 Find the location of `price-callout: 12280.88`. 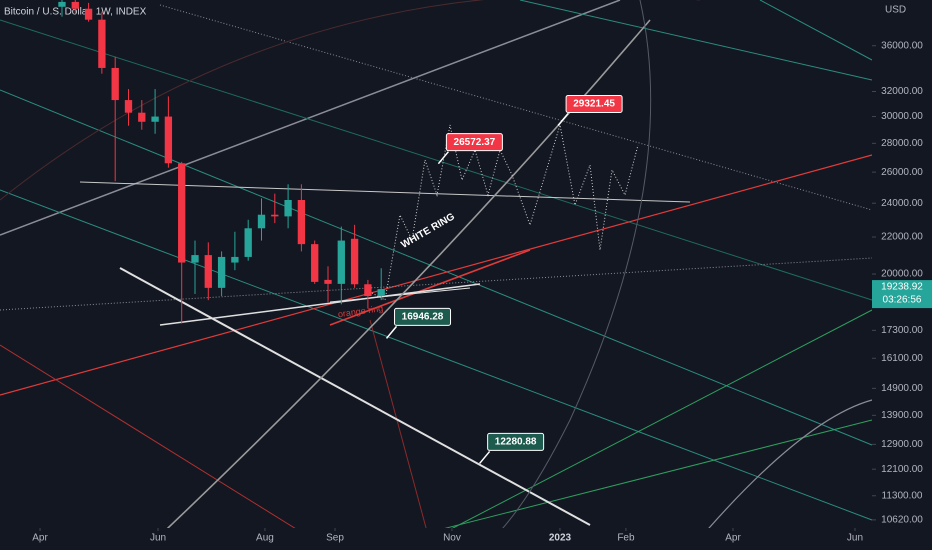

price-callout: 12280.88 is located at coordinates (512, 448).